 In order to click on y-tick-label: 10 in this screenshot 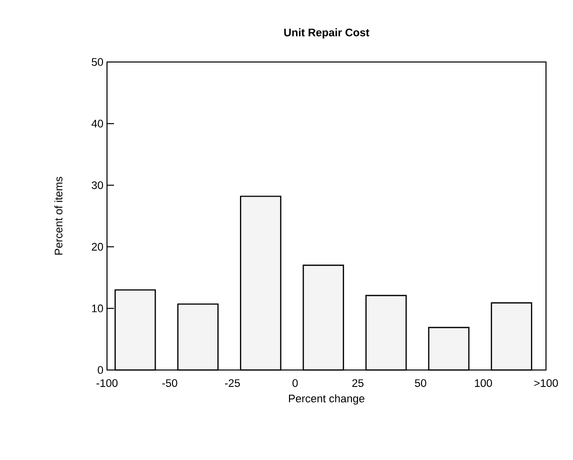, I will do `click(98, 308)`.